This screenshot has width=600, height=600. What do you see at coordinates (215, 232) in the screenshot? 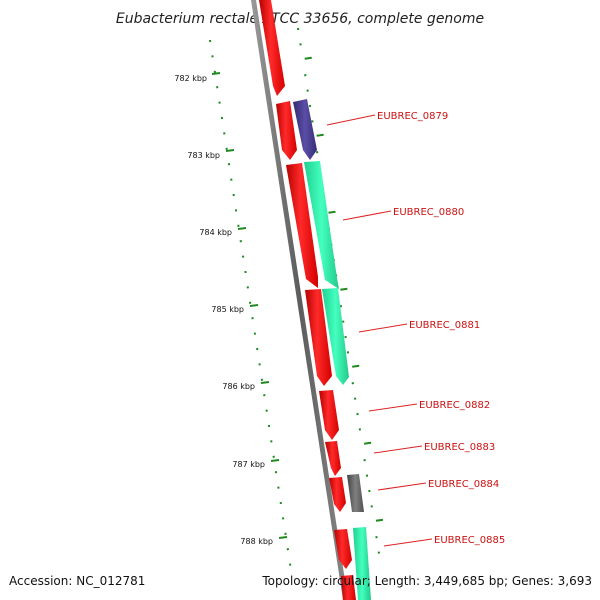
I see `kbp-label: 784 kbp` at bounding box center [215, 232].